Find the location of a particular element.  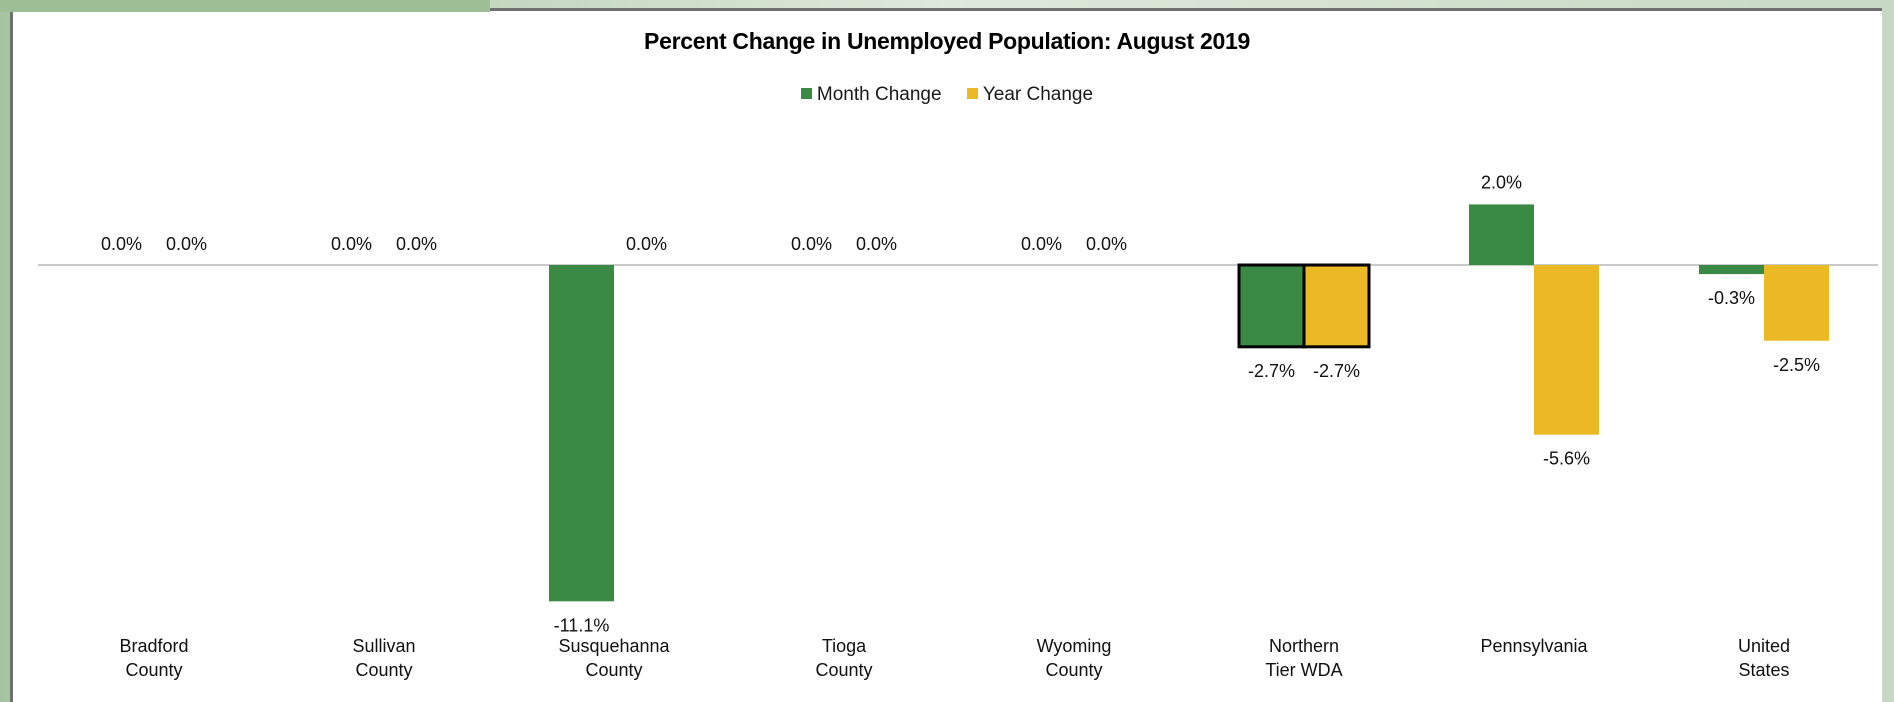

category-label-1-line-1: Bradford is located at coordinates (153, 646).